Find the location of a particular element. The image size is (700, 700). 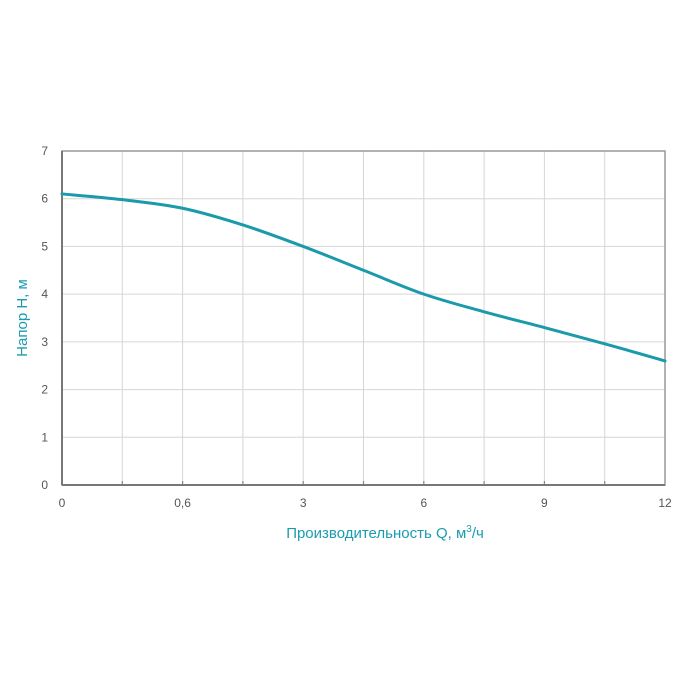

x-axis-label-tail: /ч is located at coordinates (478, 533).